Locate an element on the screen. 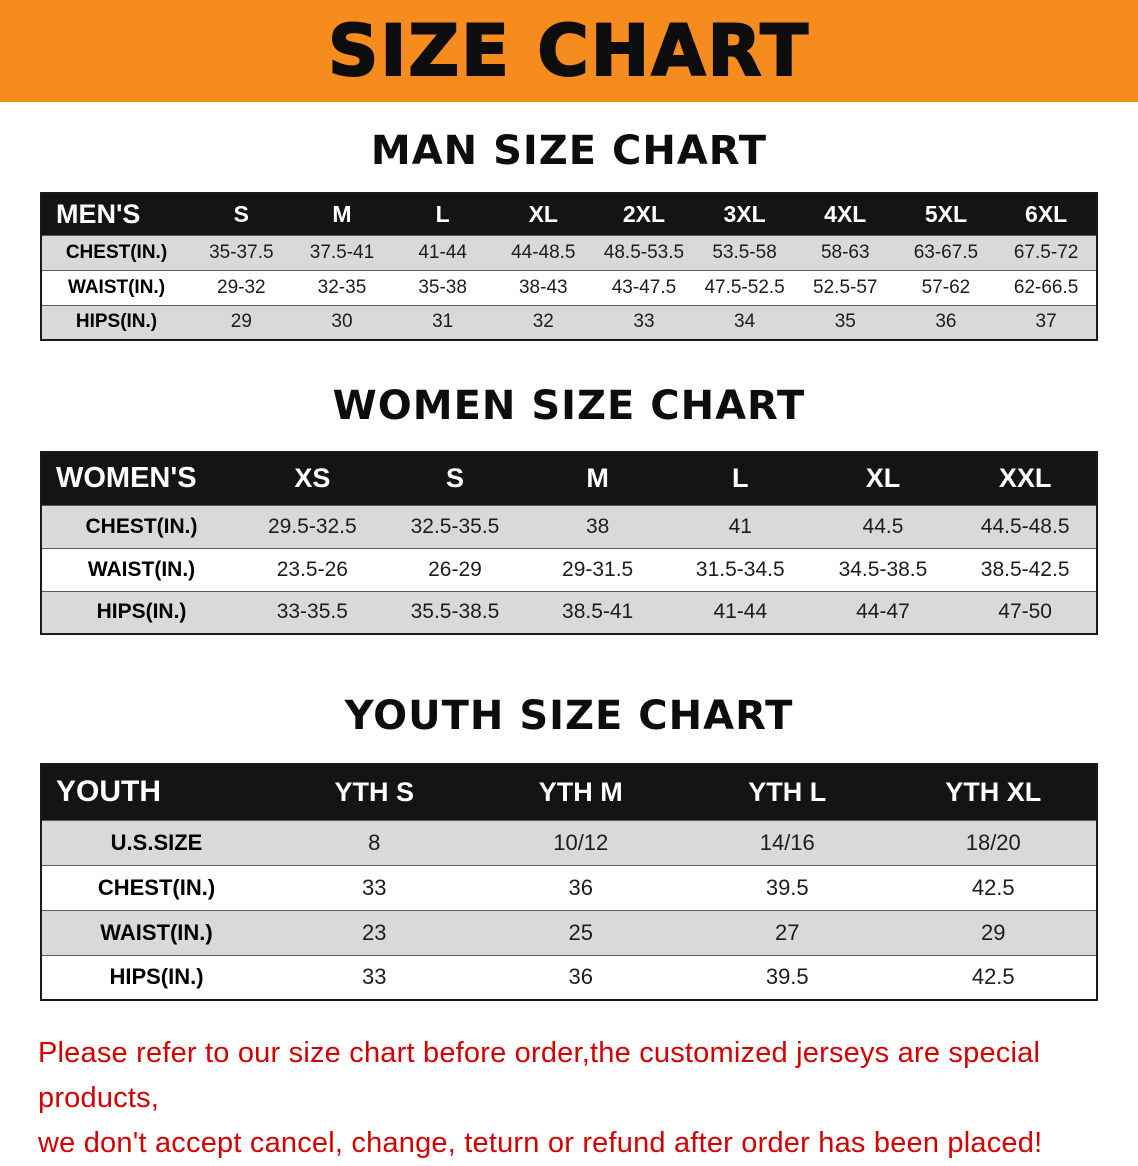  women-value-cell: 35.5-38.5 is located at coordinates (455, 612).